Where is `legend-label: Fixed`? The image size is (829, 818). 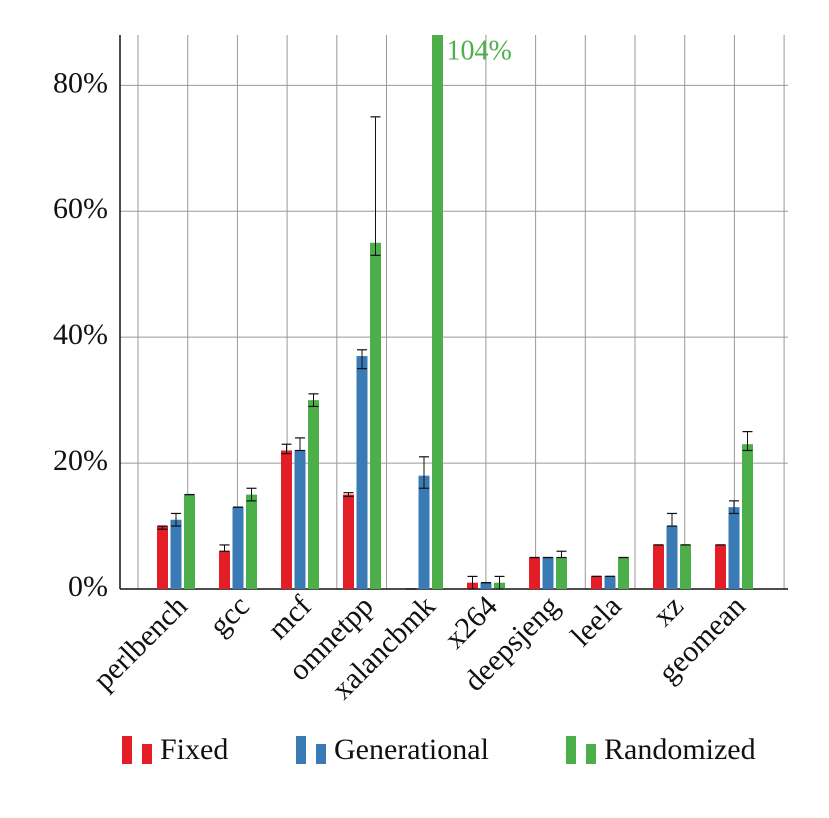 legend-label: Fixed is located at coordinates (194, 749).